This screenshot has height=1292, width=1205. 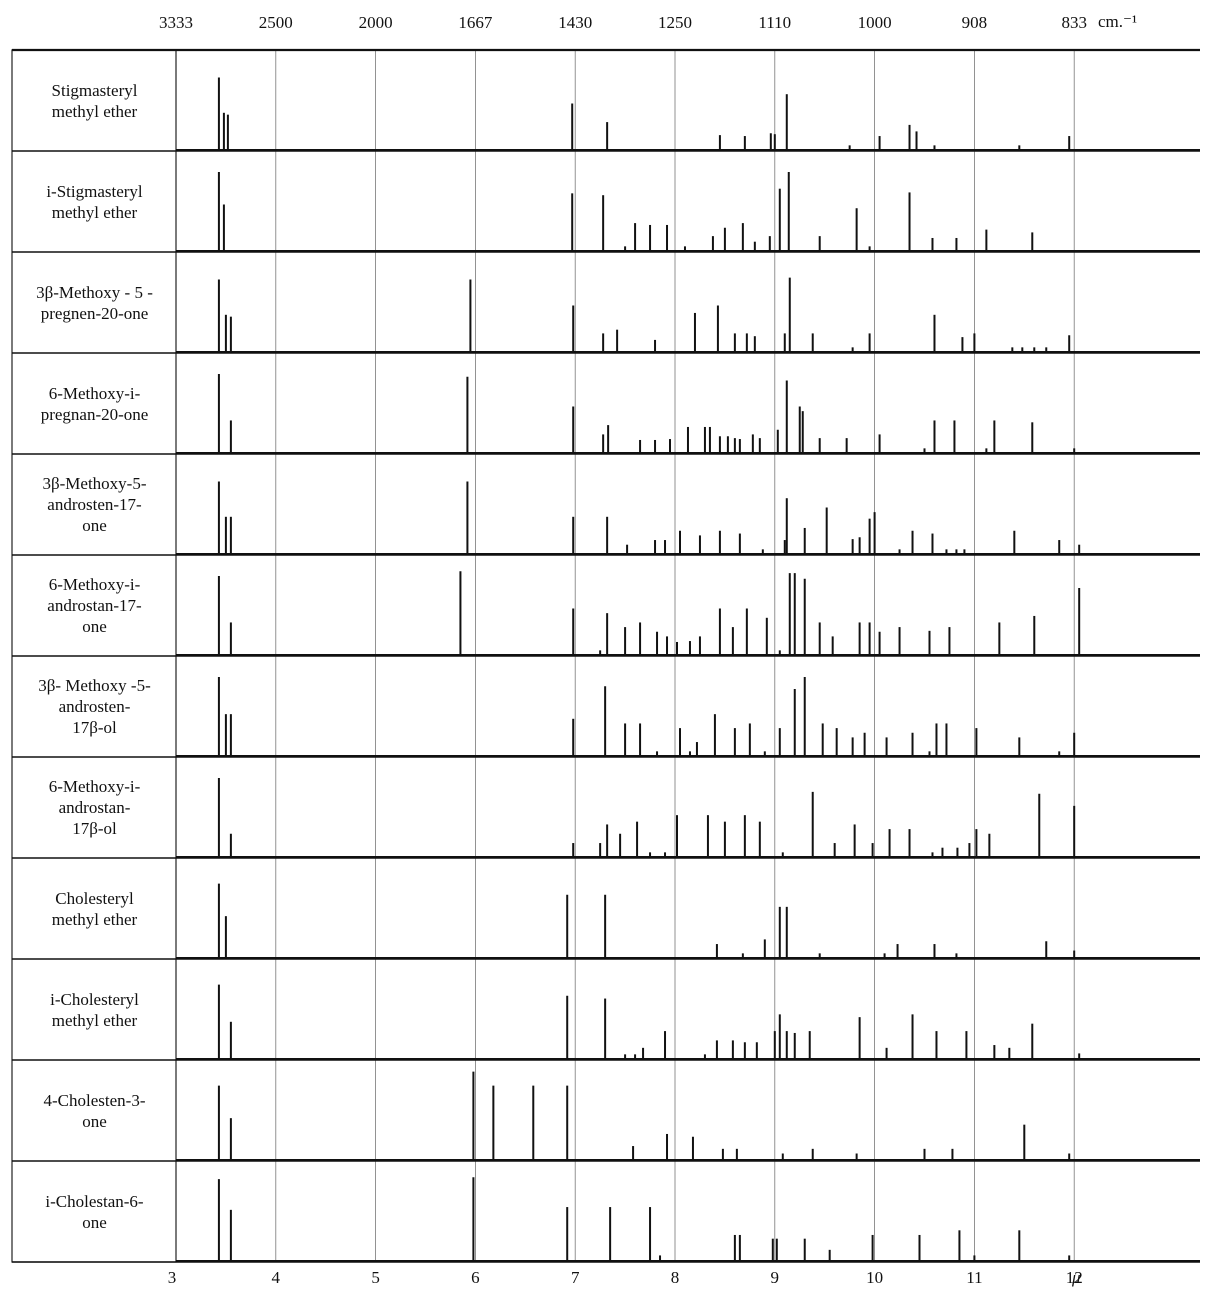 What do you see at coordinates (375, 1277) in the screenshot?
I see `wavelength-tick-label: 5` at bounding box center [375, 1277].